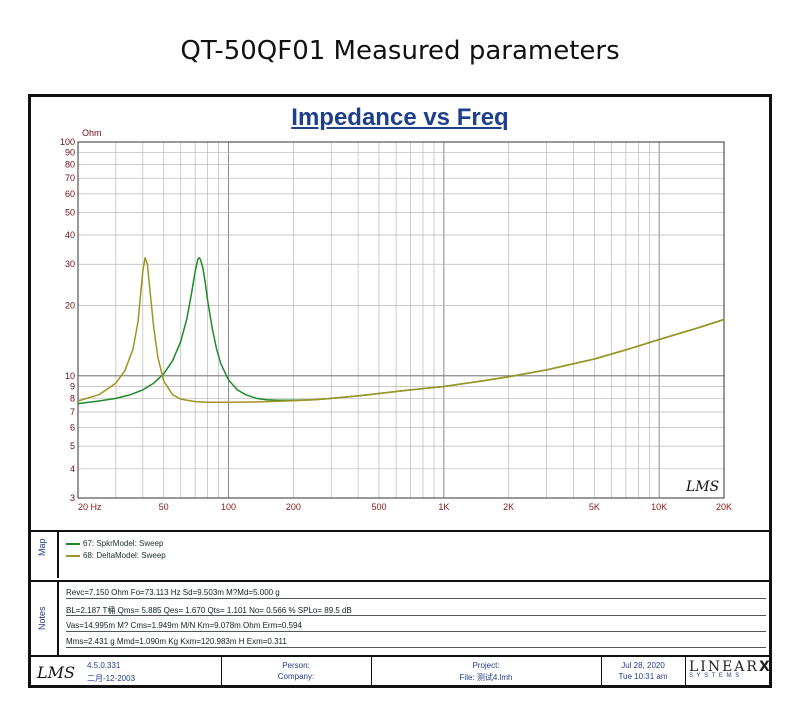 The image size is (800, 720). Describe the element at coordinates (70, 178) in the screenshot. I see `y-tick-label-3: 70` at that location.